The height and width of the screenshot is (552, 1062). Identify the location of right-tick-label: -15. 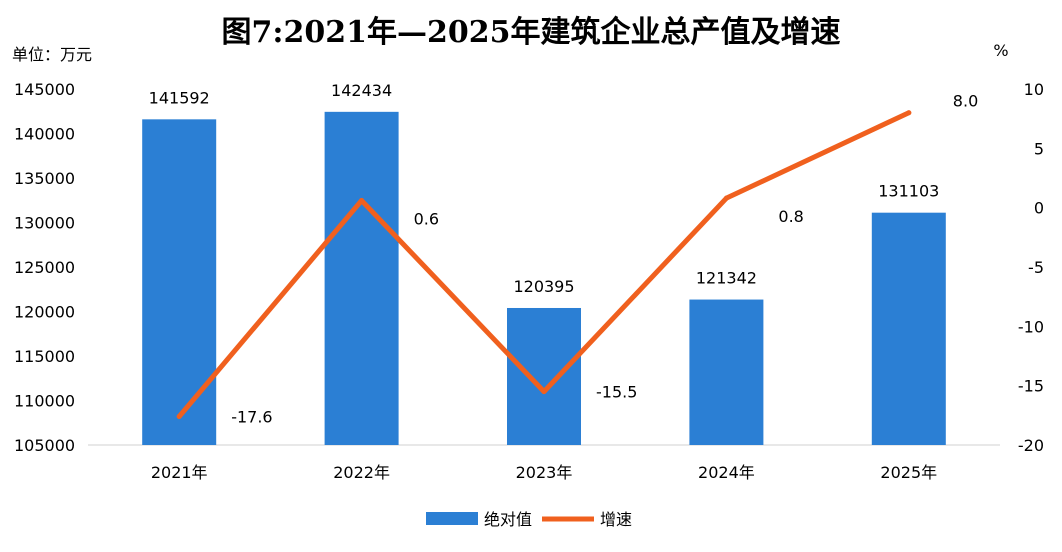
(1031, 386).